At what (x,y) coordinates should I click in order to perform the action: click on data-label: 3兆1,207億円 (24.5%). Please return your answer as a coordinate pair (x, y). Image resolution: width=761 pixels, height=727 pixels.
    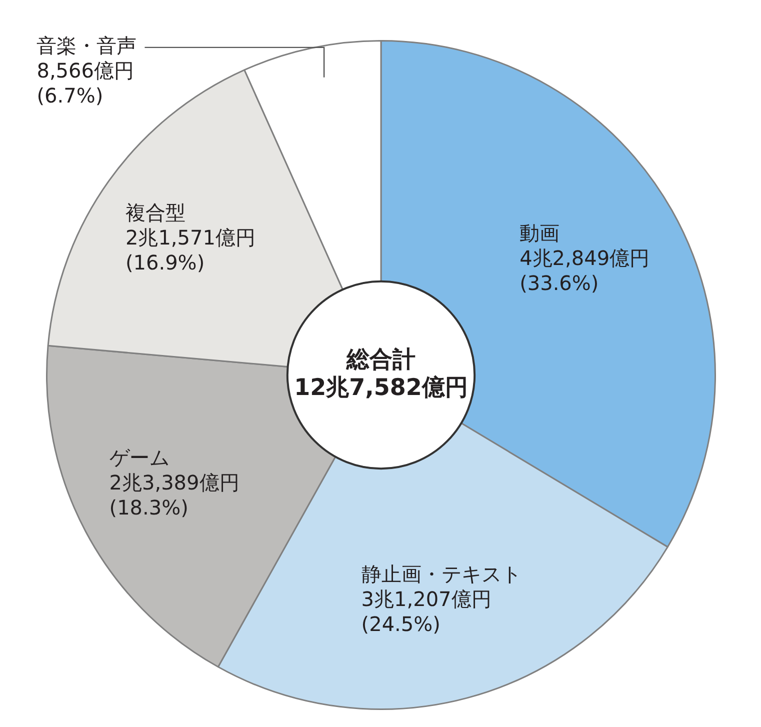
    Looking at the image, I should click on (426, 611).